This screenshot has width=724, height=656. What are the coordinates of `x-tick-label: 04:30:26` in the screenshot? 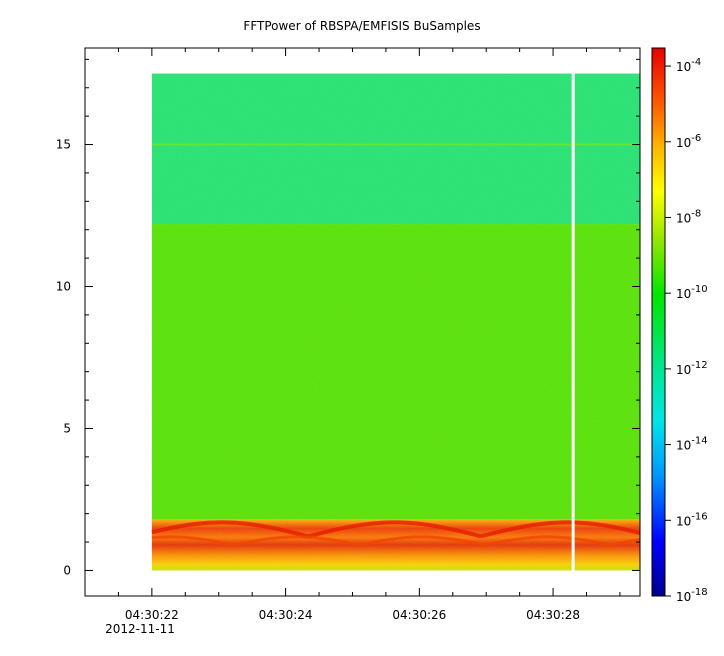 It's located at (419, 615).